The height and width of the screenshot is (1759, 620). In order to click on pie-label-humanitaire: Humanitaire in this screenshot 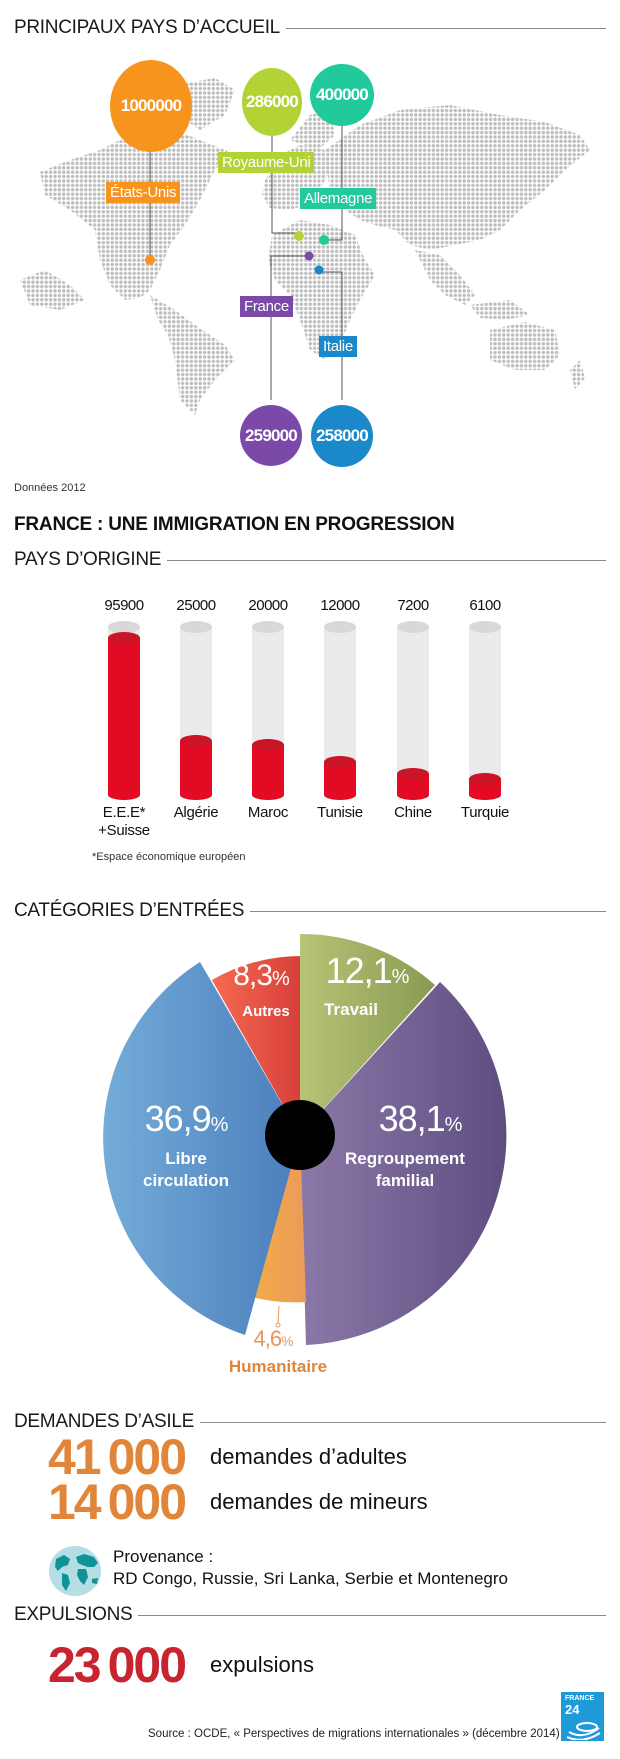, I will do `click(278, 1366)`.